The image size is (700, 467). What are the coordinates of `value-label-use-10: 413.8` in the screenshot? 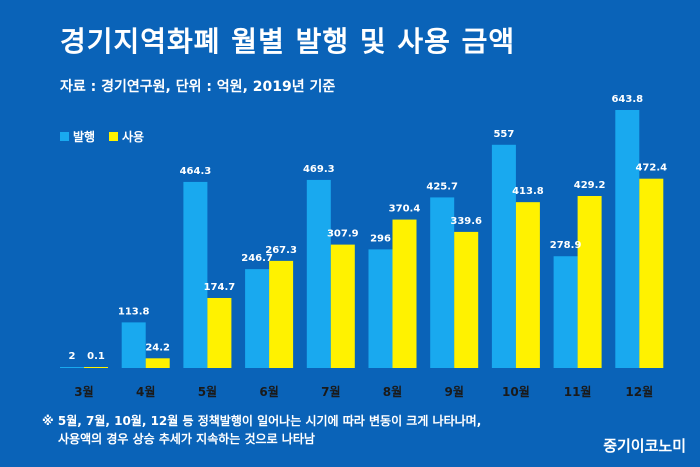 It's located at (528, 191).